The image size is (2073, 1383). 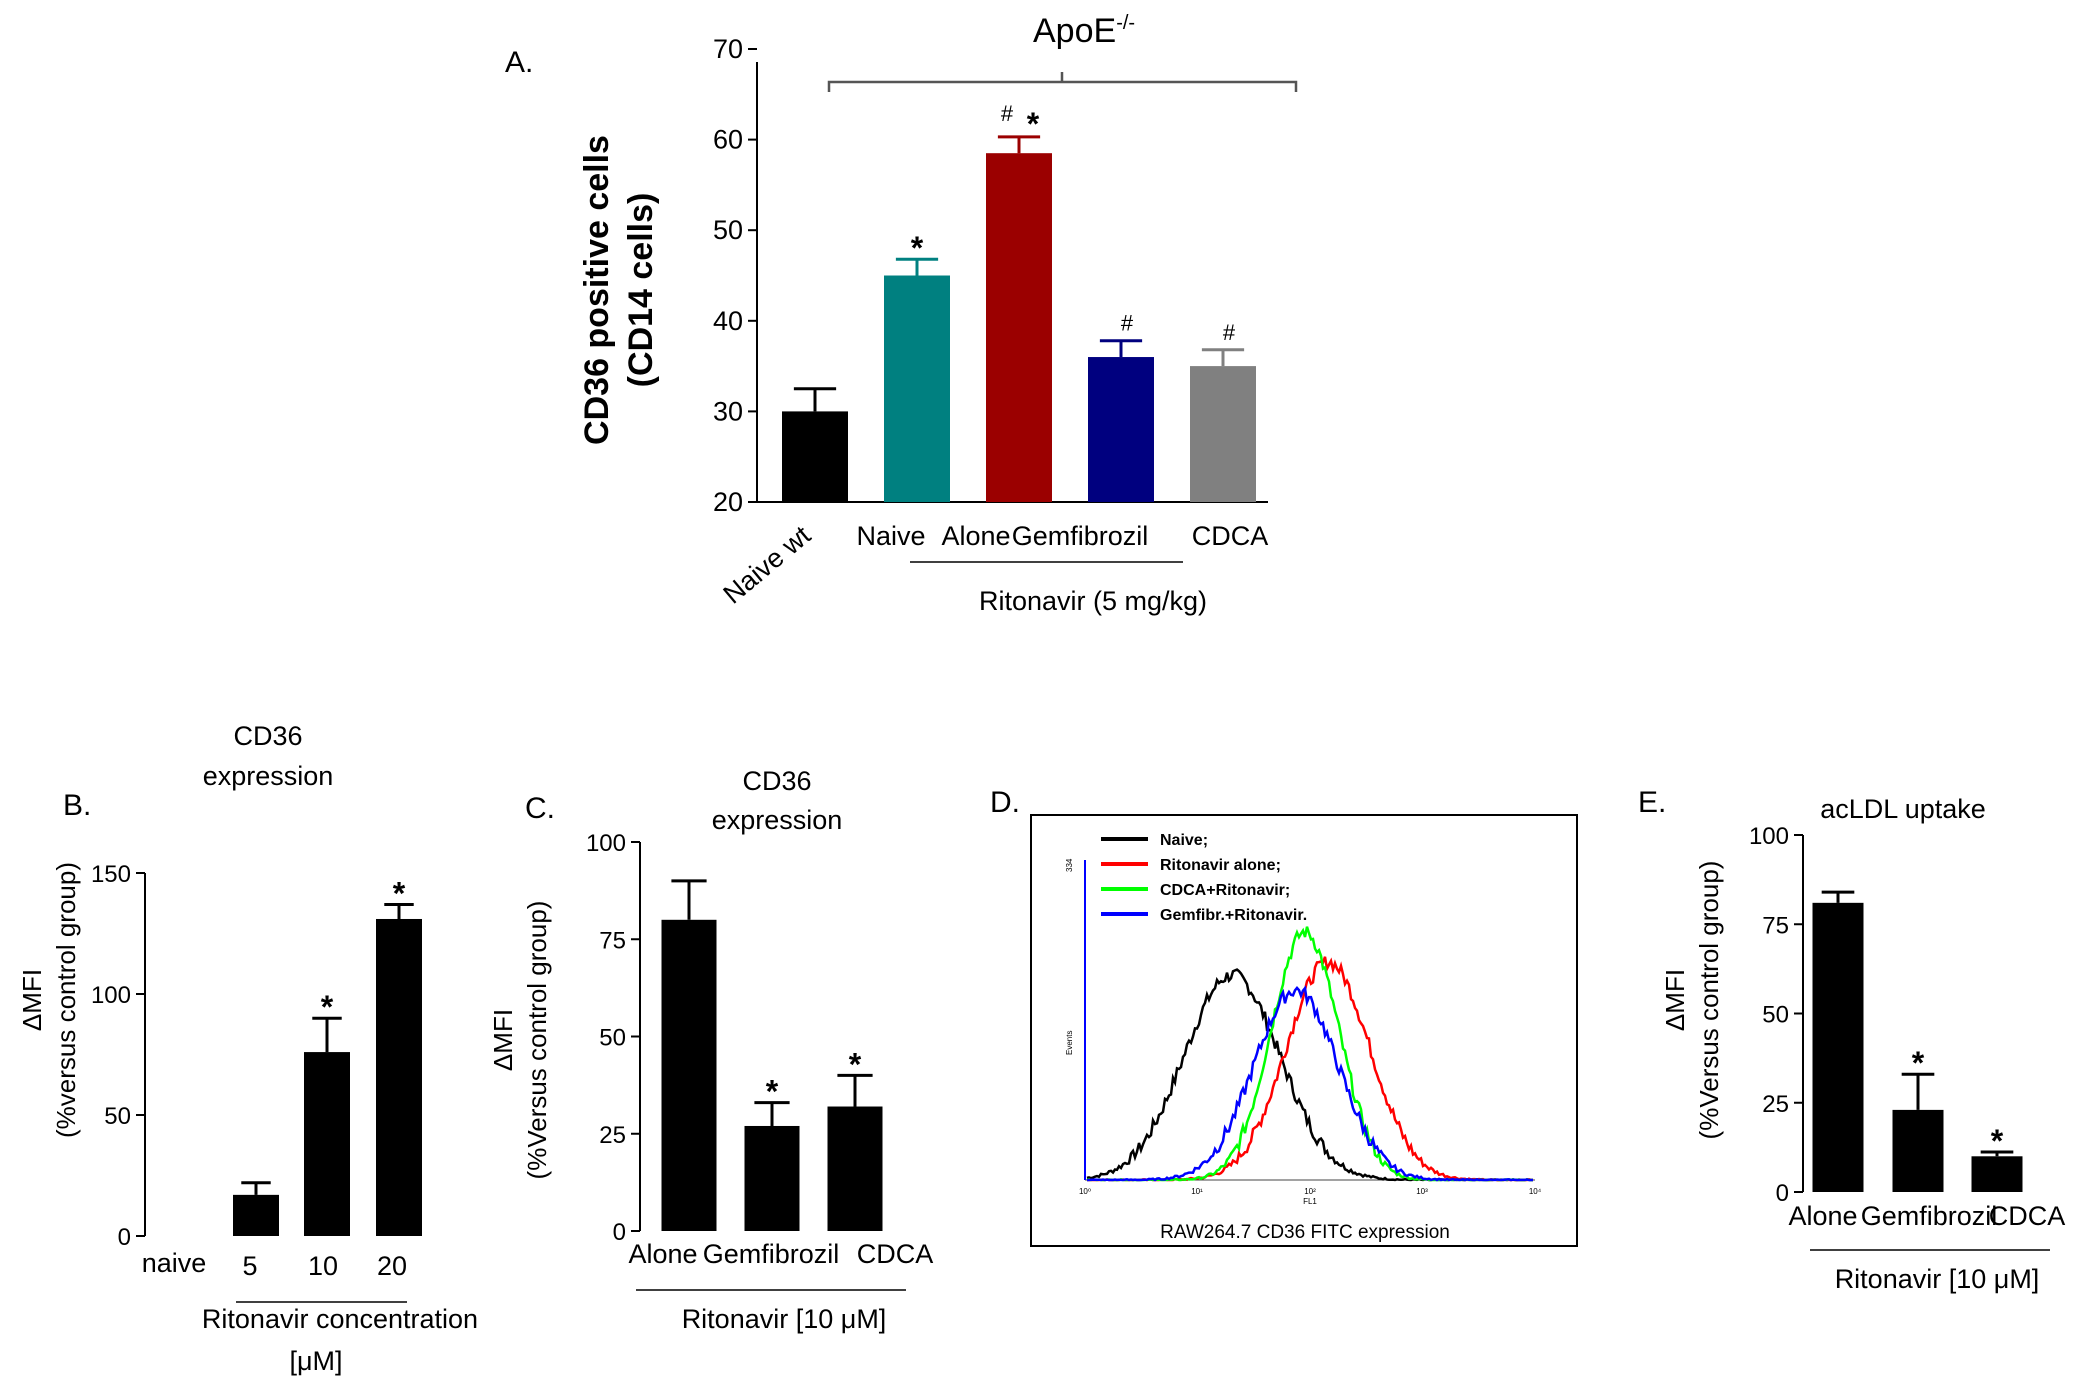 What do you see at coordinates (776, 781) in the screenshot?
I see `panel-c-title-line1: CD36` at bounding box center [776, 781].